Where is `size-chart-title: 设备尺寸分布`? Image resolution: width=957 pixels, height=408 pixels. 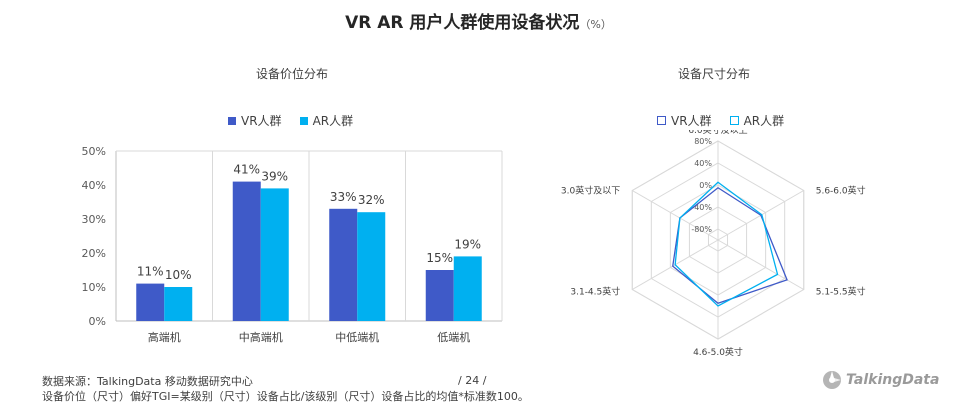 size-chart-title: 设备尺寸分布 is located at coordinates (714, 74).